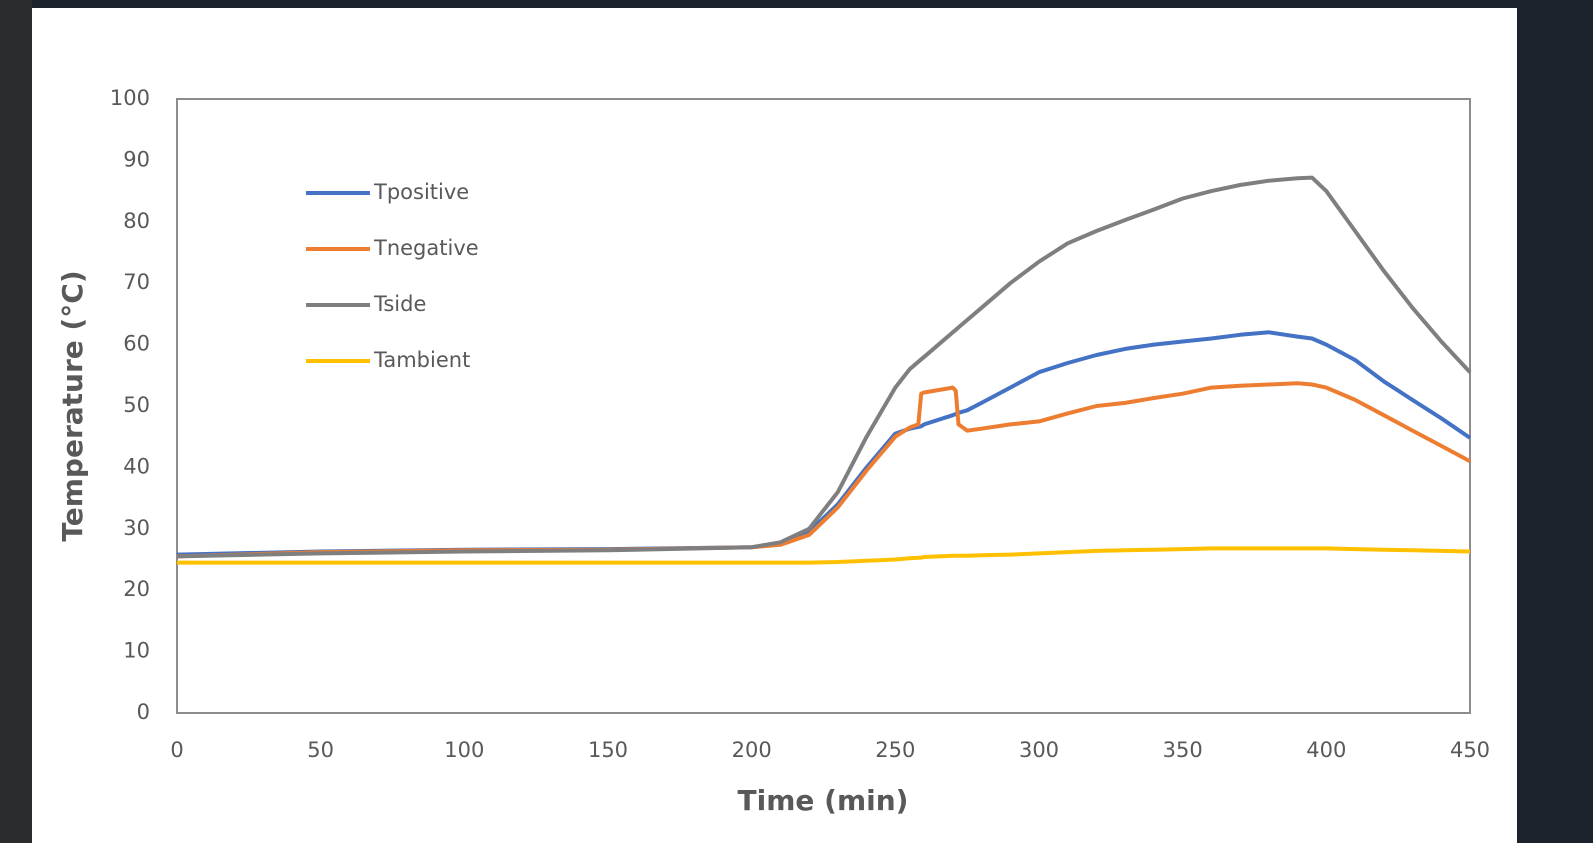  Describe the element at coordinates (136, 282) in the screenshot. I see `y-tick-label: 70` at that location.